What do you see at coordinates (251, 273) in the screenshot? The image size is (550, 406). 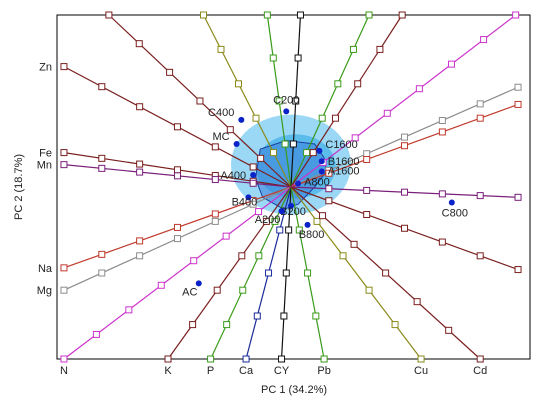 I see `loading-line-p` at bounding box center [251, 273].